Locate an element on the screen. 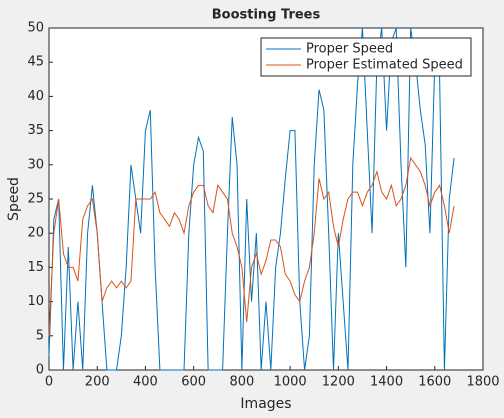 The image size is (504, 418). legend-box is located at coordinates (366, 57).